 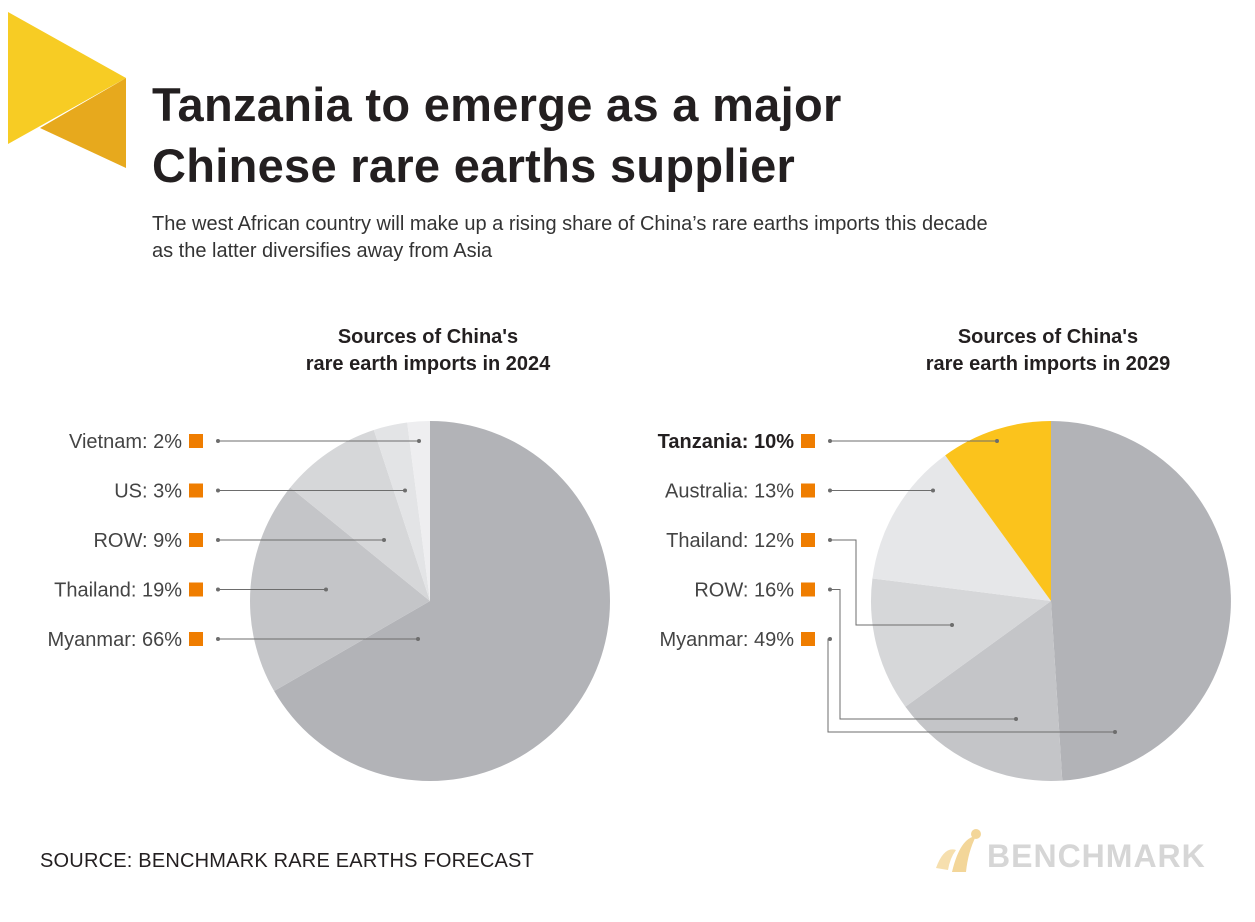 What do you see at coordinates (808, 639) in the screenshot?
I see `pie-1-legend-marker-myanmar` at bounding box center [808, 639].